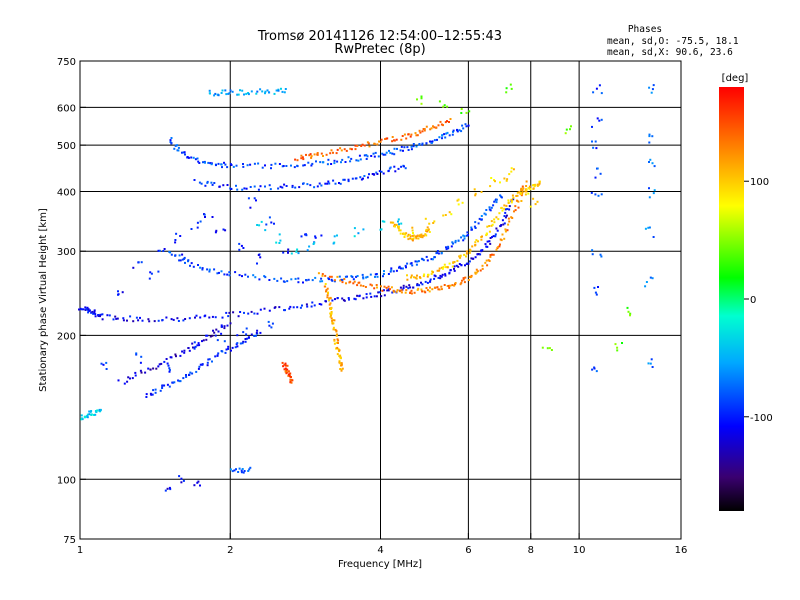  I want to click on chart-subtitle: RwPretec (8p), so click(379, 49).